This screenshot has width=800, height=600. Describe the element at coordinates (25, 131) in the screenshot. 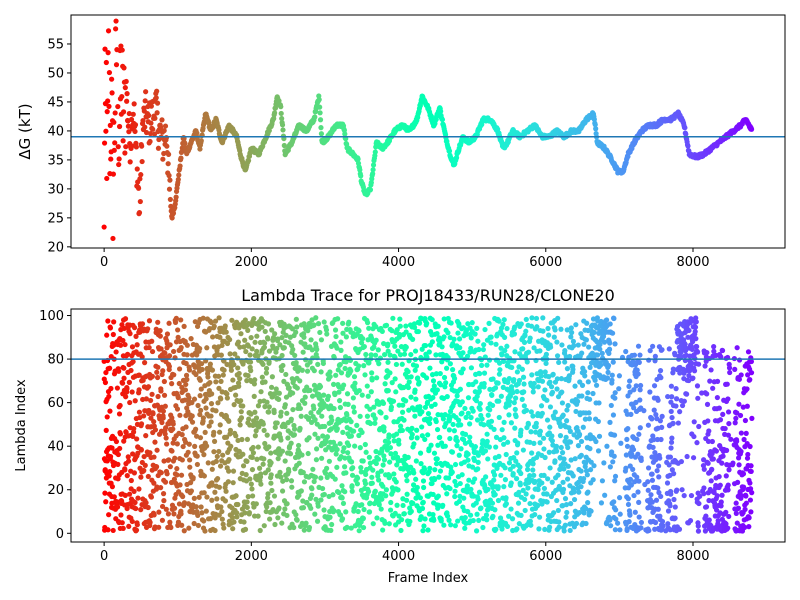

I see `delta-g-y-axis-label: ΔG (kT)` at that location.